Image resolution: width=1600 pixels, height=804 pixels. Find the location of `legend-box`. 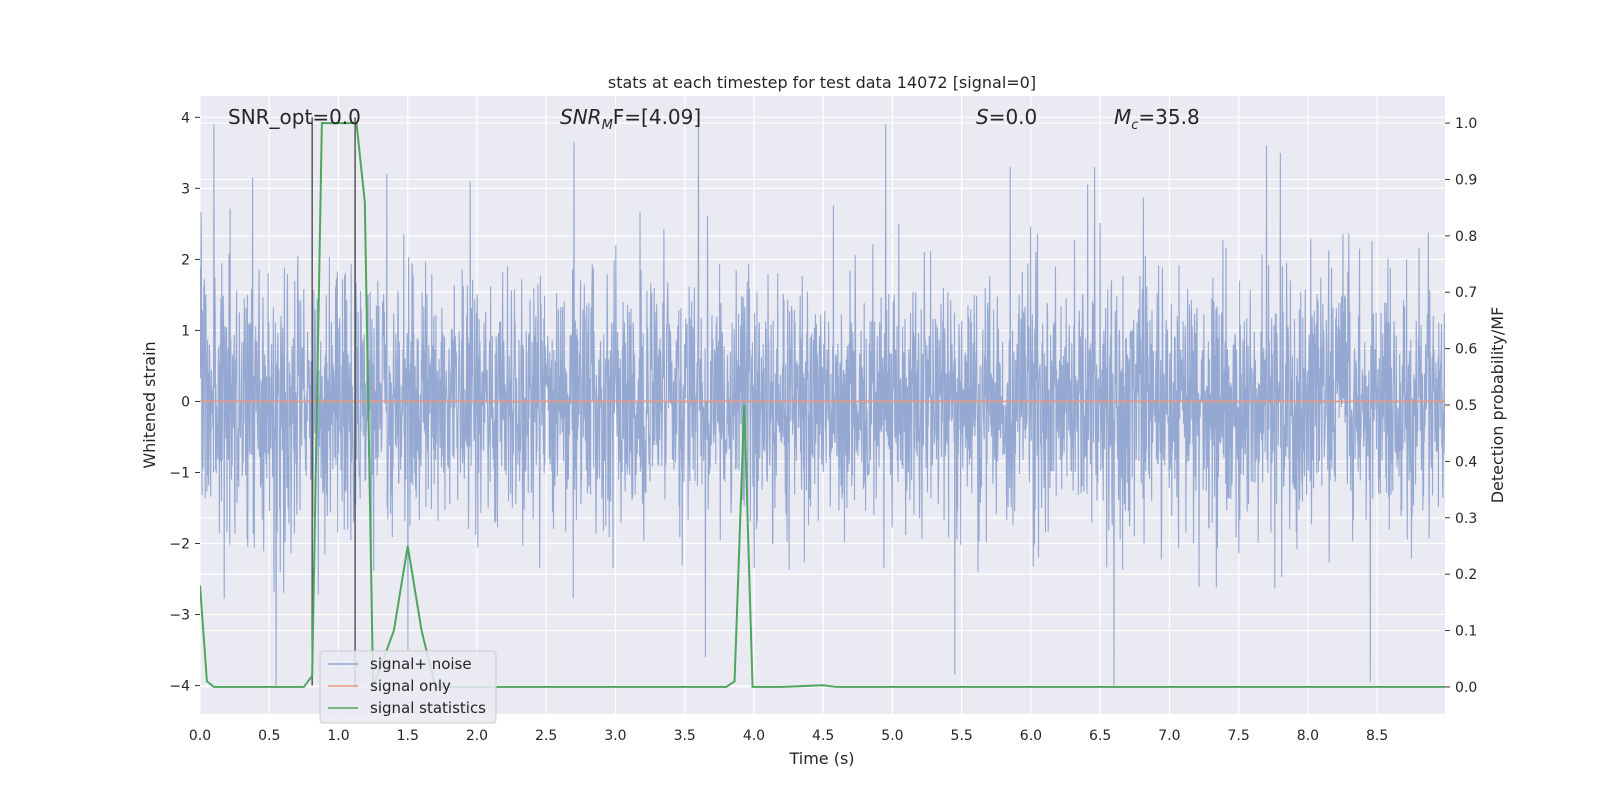

legend-box is located at coordinates (408, 687).